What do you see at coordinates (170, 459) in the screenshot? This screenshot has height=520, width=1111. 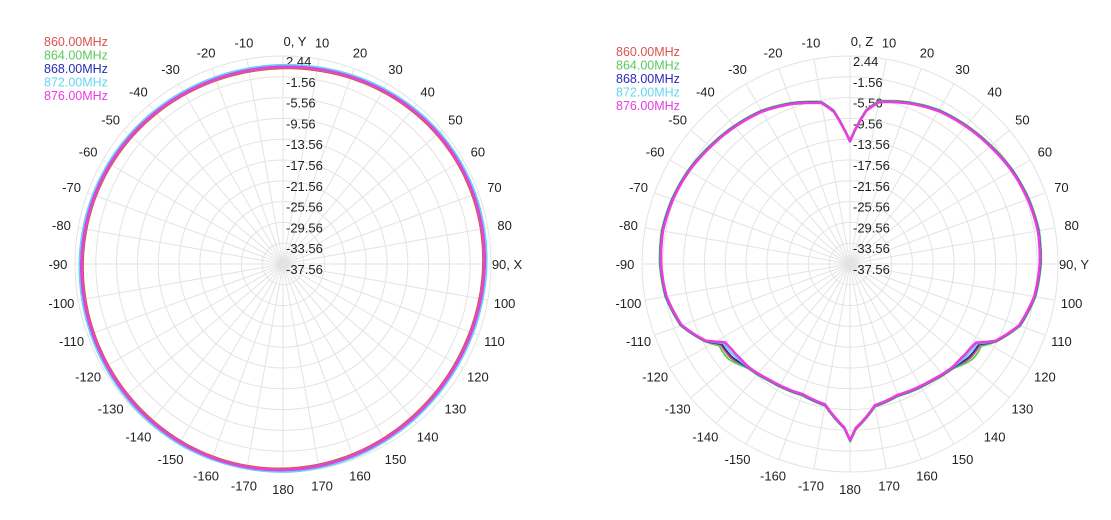 I see `angle-tick-label: -150` at bounding box center [170, 459].